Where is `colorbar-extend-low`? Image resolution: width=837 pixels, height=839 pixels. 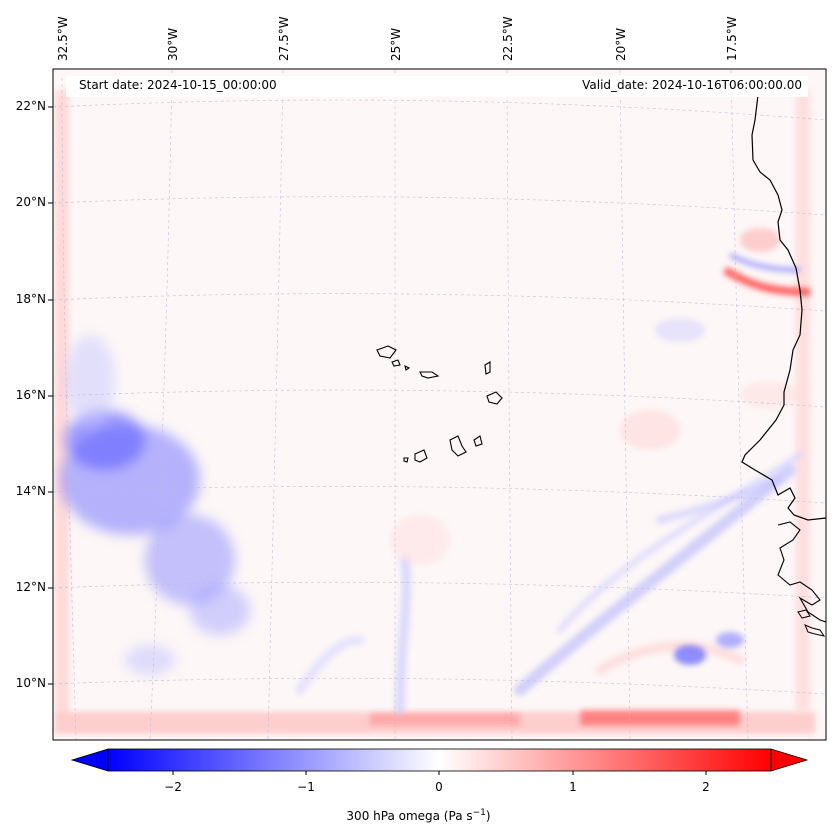
colorbar-extend-low is located at coordinates (89, 760).